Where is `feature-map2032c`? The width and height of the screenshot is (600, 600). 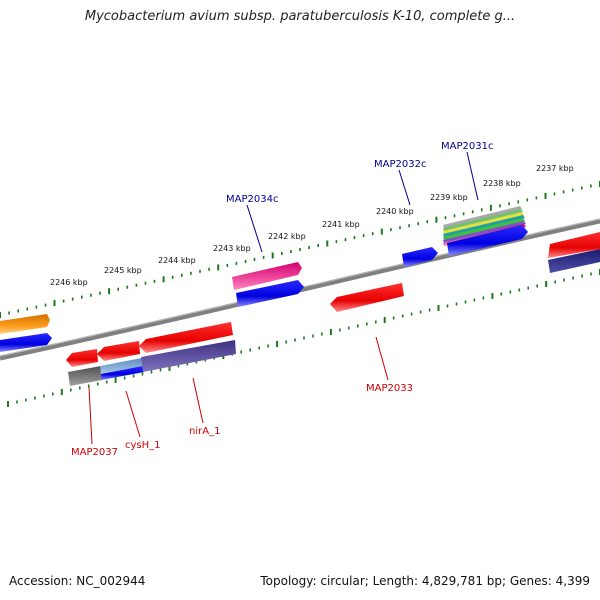
feature-map2032c is located at coordinates (420, 257).